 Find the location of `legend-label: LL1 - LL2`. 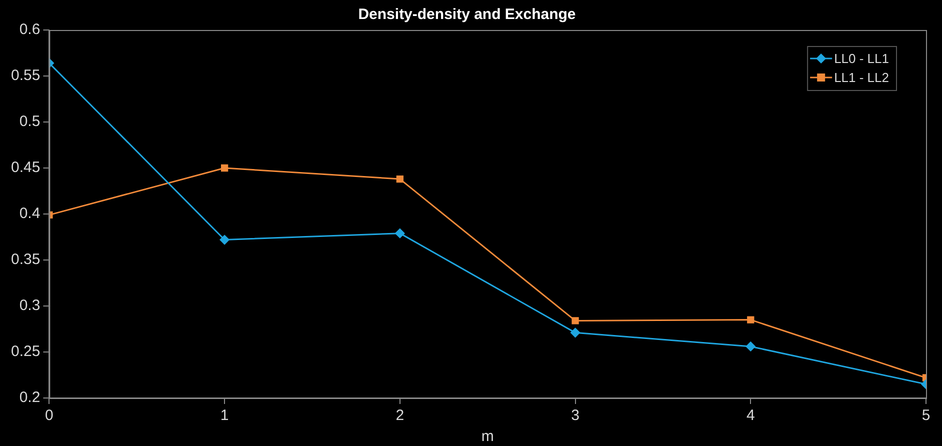

legend-label: LL1 - LL2 is located at coordinates (862, 78).